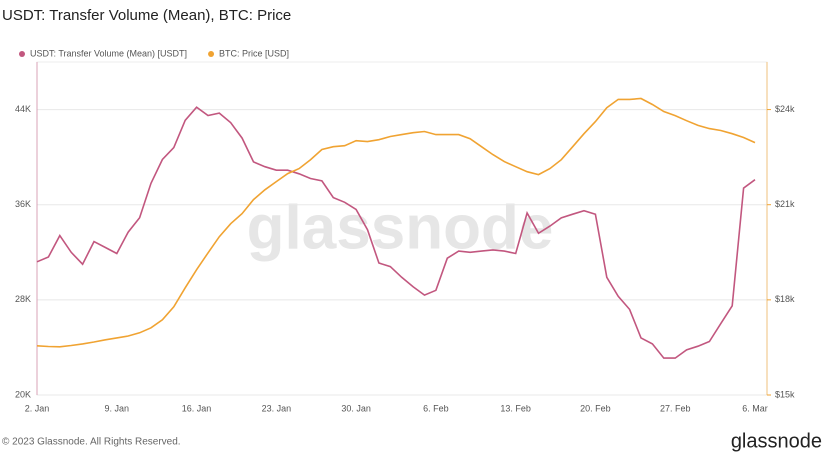  Describe the element at coordinates (23, 394) in the screenshot. I see `y-tick-label: 20K` at that location.